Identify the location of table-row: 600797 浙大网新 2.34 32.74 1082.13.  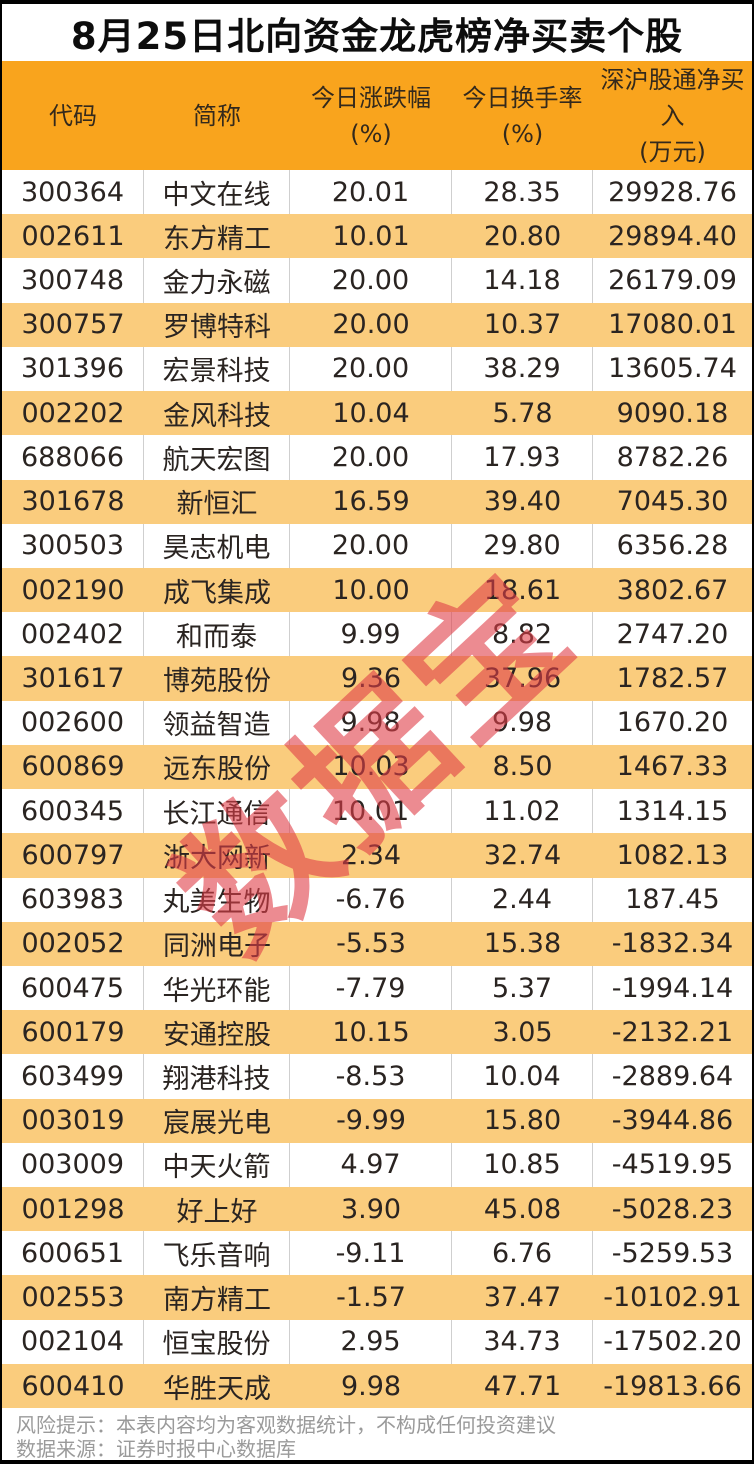
(377, 855).